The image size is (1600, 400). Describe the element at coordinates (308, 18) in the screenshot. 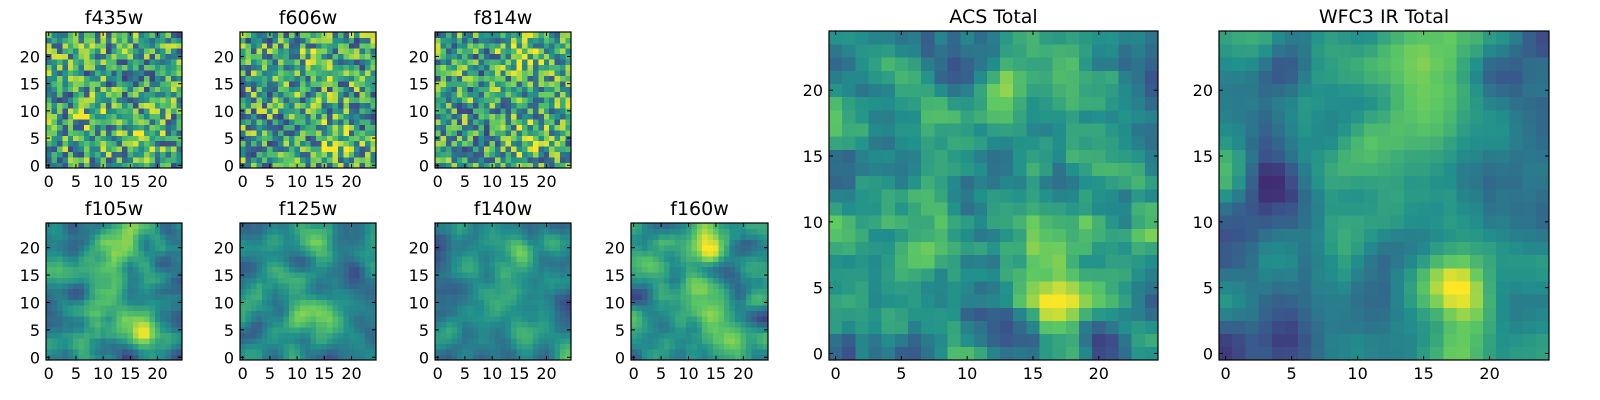

I see `panel-title: f606w` at that location.